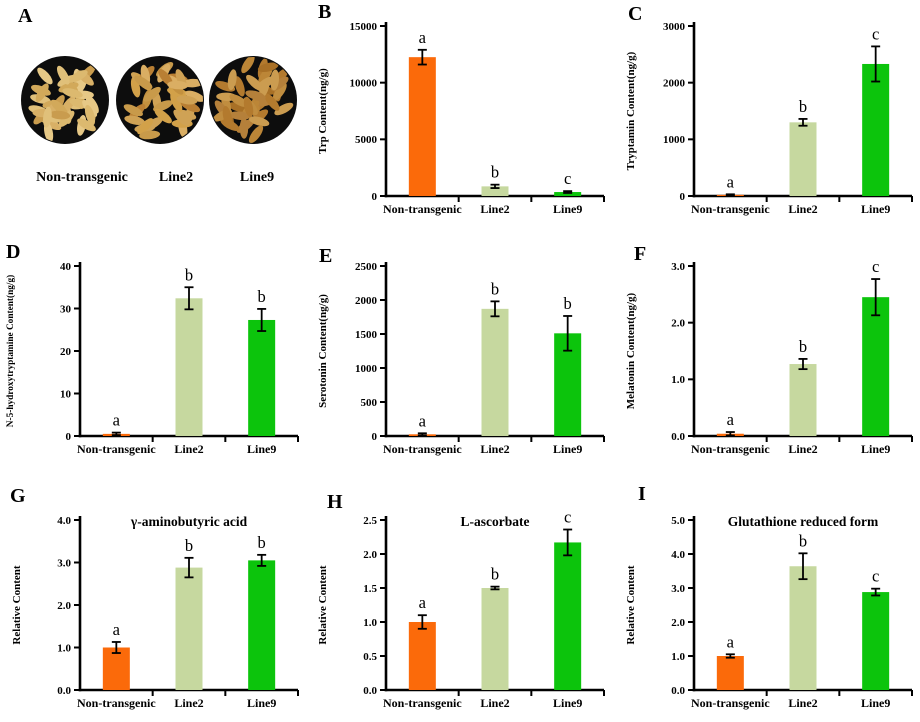 The image size is (920, 722). What do you see at coordinates (366, 301) in the screenshot?
I see `y-tick-label: 2000` at bounding box center [366, 301].